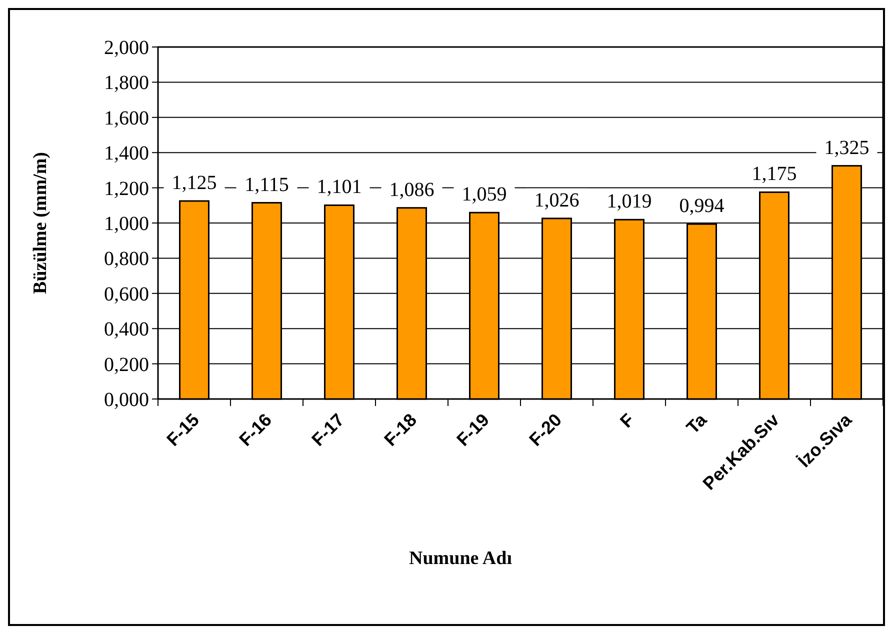 The height and width of the screenshot is (634, 893). Describe the element at coordinates (411, 189) in the screenshot. I see `data-label: 1,086` at that location.